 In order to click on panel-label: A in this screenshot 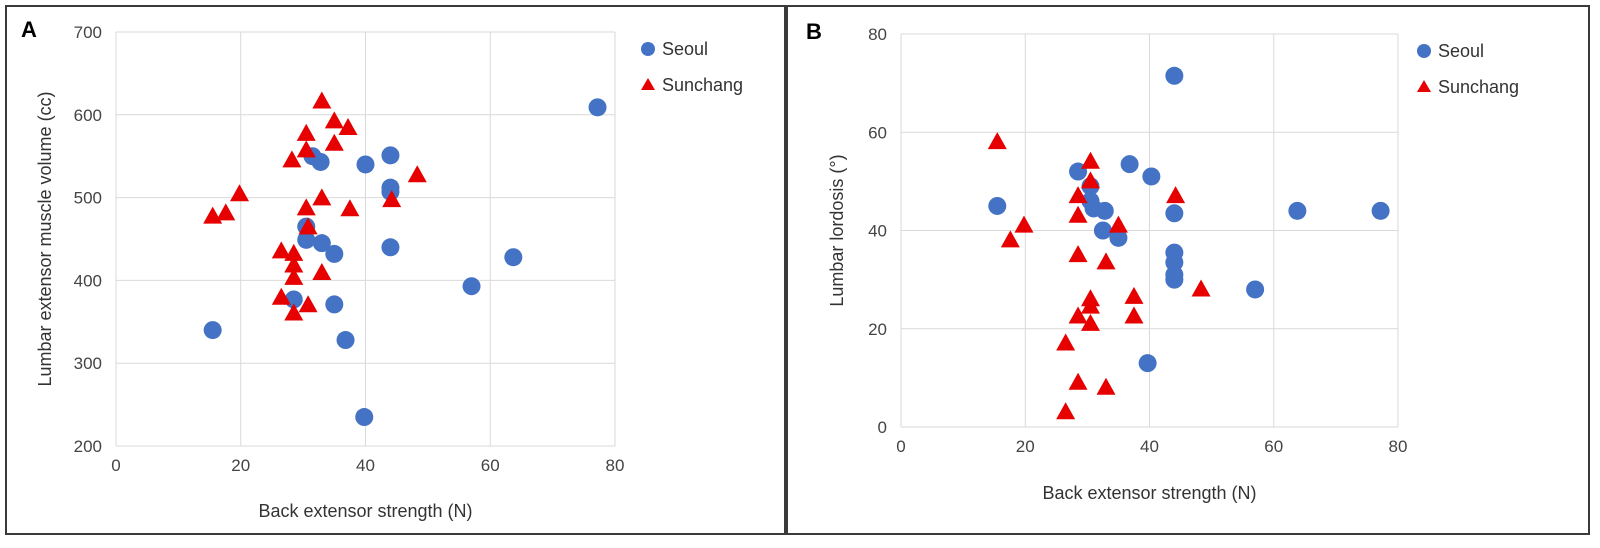, I will do `click(29, 29)`.